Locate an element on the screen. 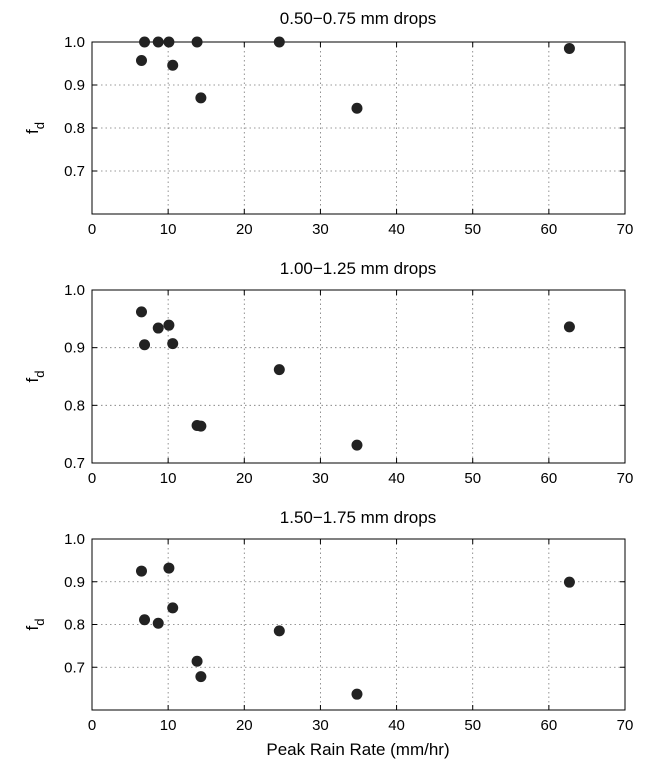 The image size is (650, 768). panel-1-xtick-label: 30 is located at coordinates (320, 229).